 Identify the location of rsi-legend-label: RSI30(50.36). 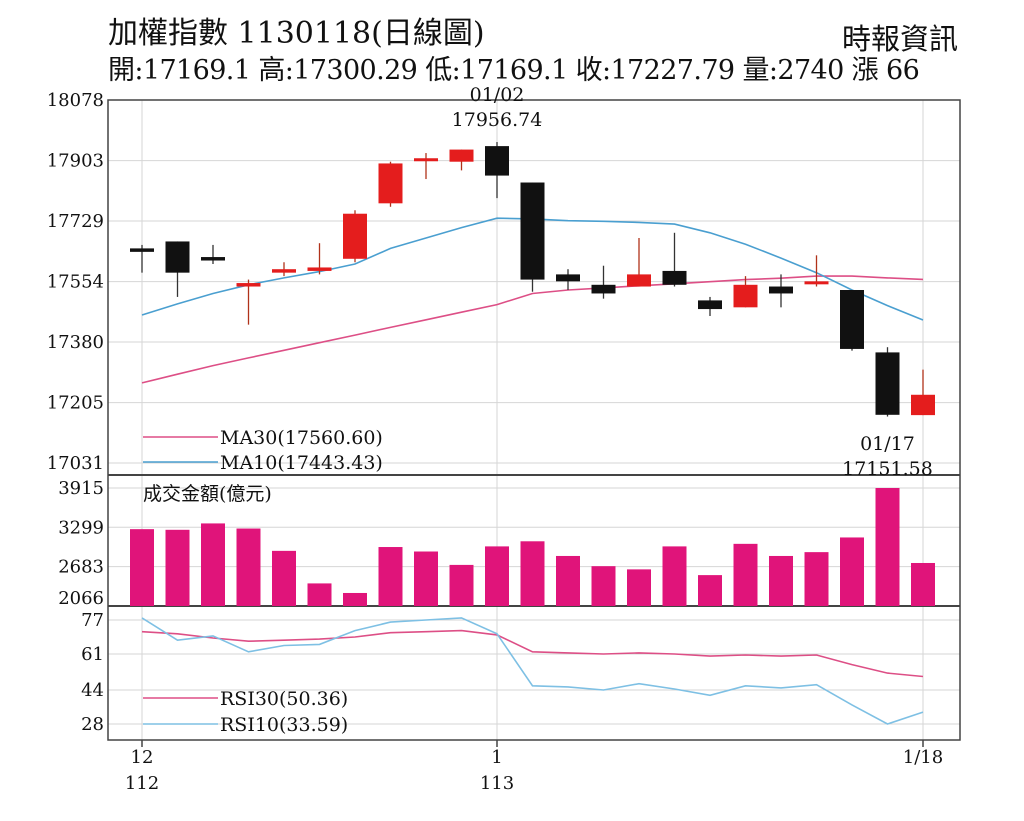
(284, 699).